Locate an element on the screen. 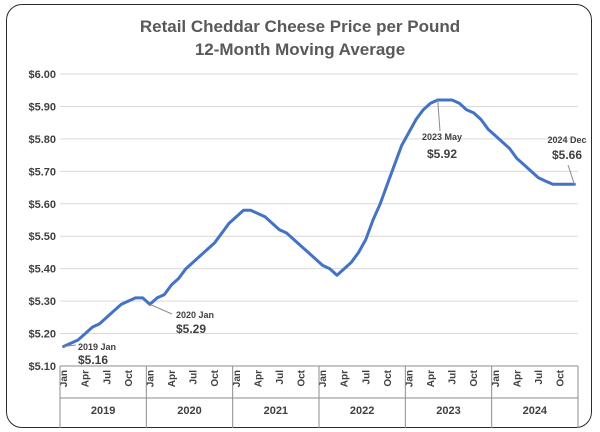 This screenshot has height=432, width=600. y-tick-label: $5.40 is located at coordinates (42, 270).